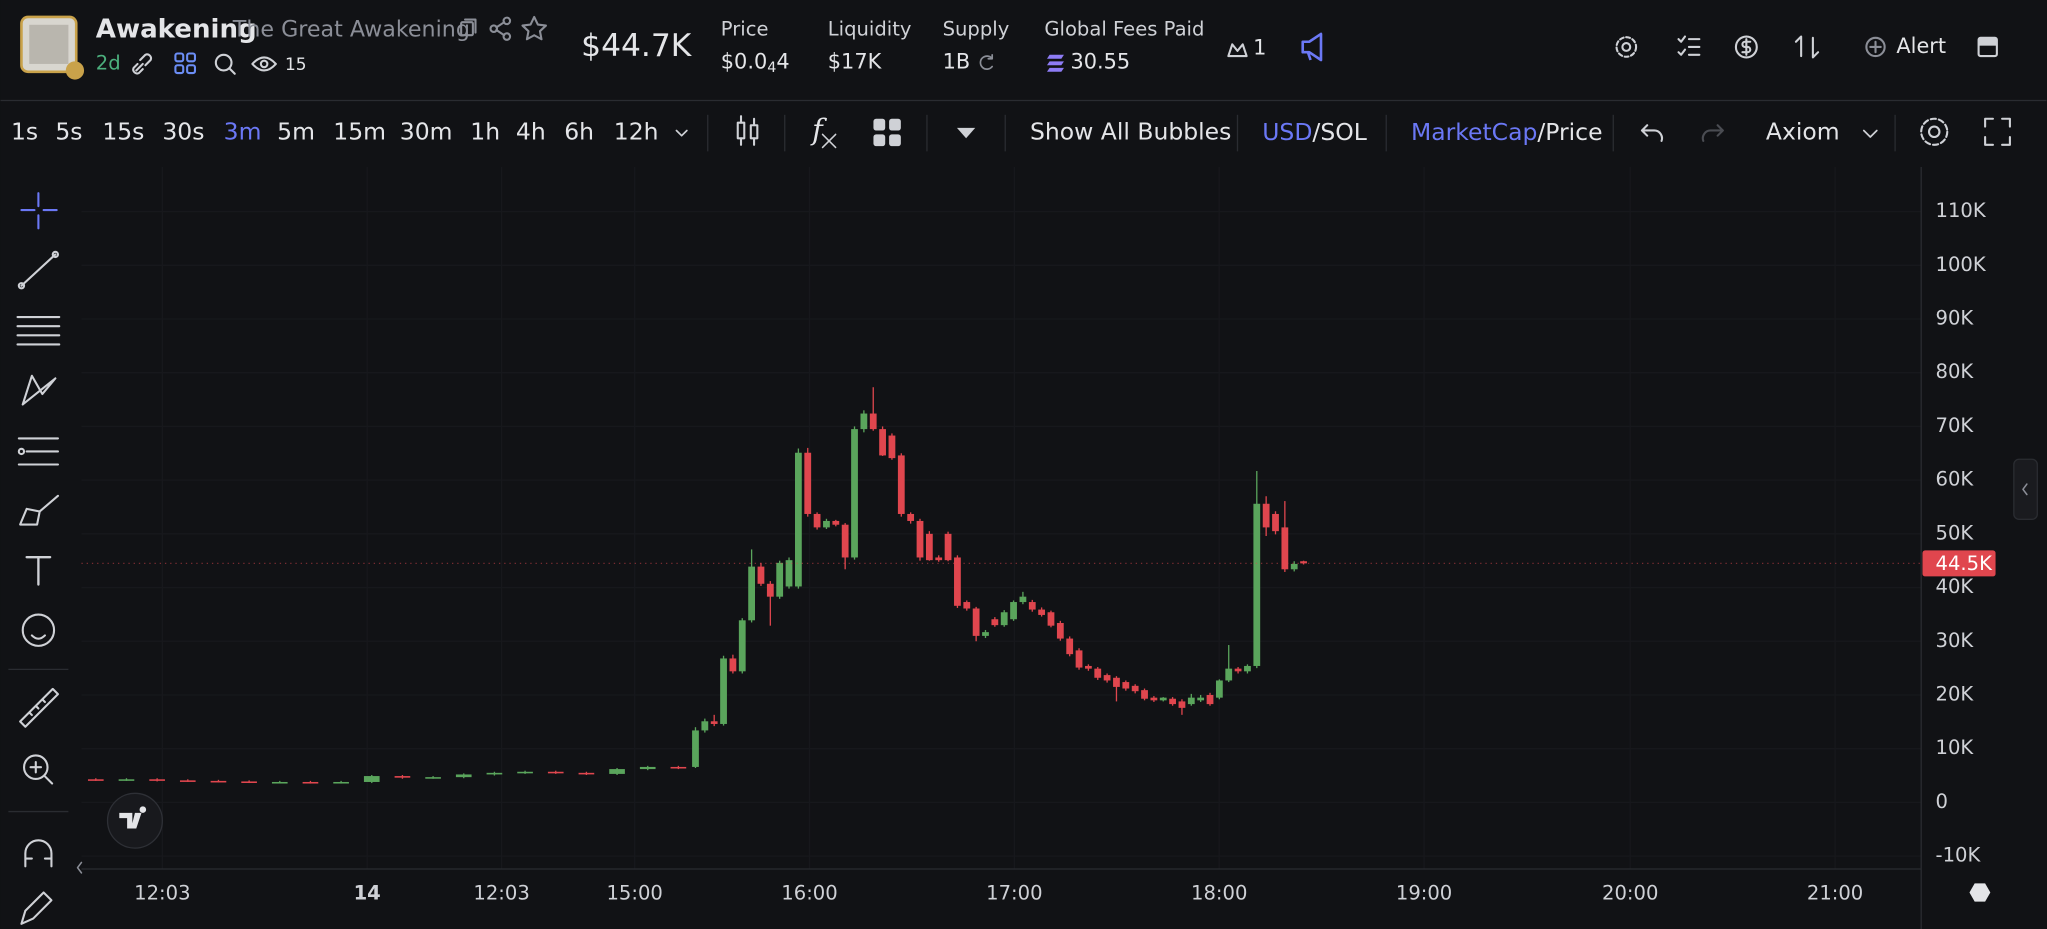 This screenshot has width=2047, height=929. I want to click on undo-button, so click(1652, 133).